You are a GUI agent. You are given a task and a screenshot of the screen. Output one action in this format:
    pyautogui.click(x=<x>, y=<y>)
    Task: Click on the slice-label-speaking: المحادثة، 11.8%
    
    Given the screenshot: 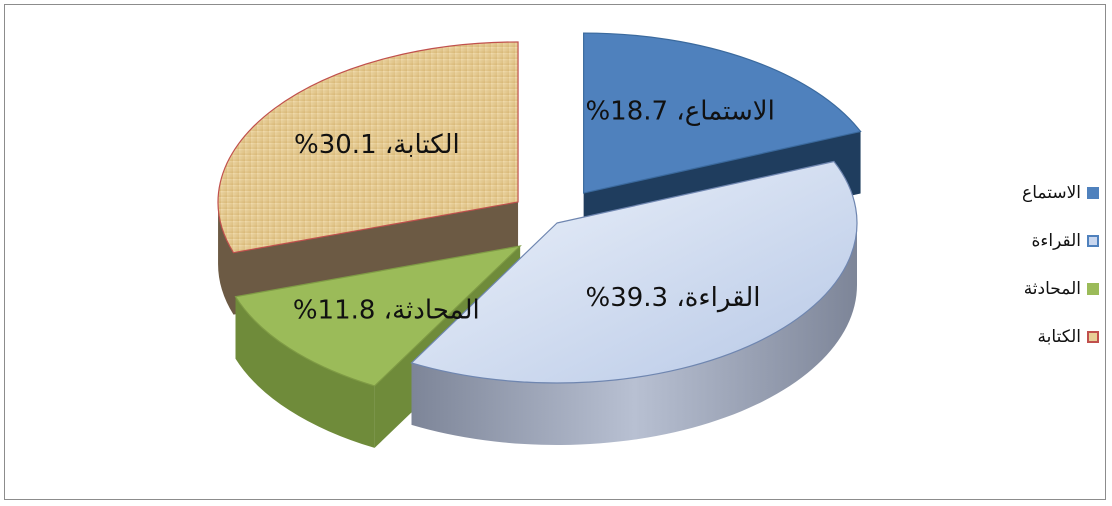 What is the action you would take?
    pyautogui.click(x=386, y=310)
    